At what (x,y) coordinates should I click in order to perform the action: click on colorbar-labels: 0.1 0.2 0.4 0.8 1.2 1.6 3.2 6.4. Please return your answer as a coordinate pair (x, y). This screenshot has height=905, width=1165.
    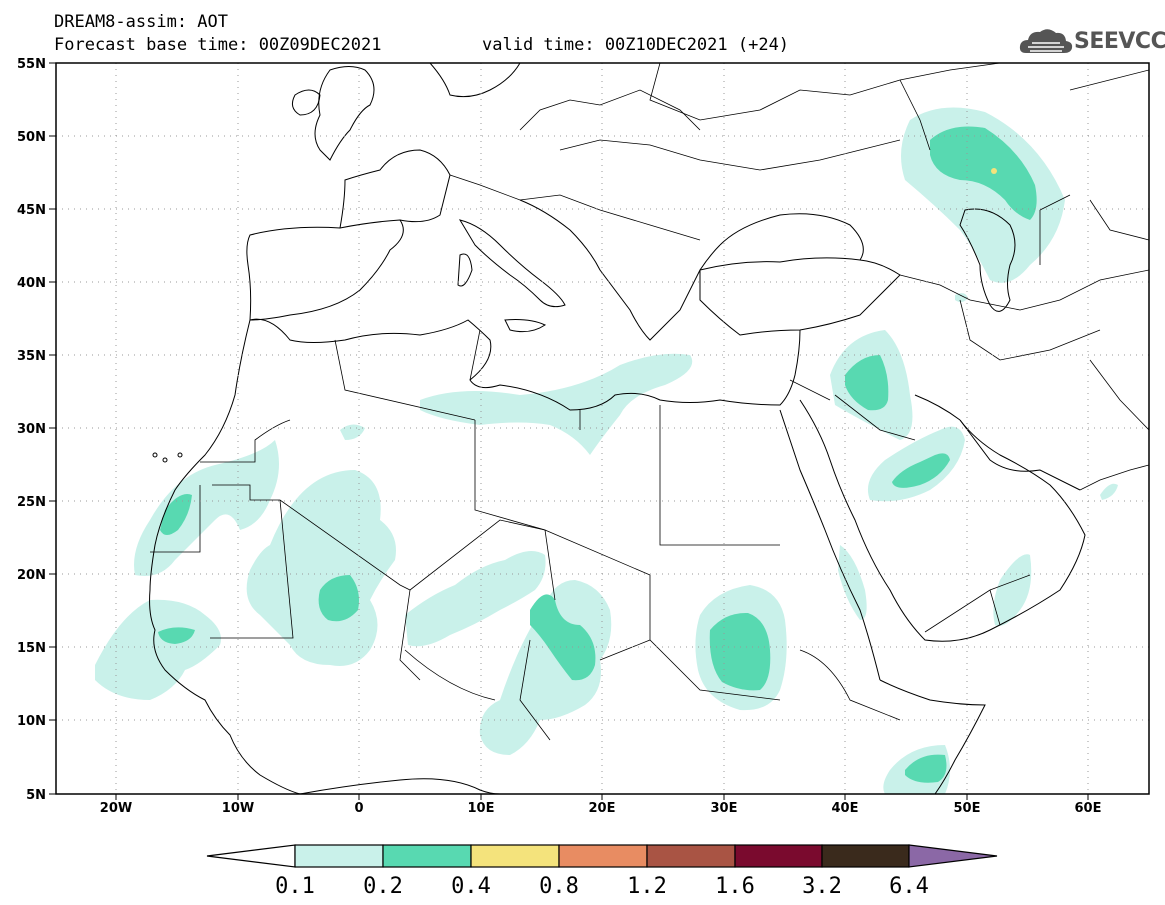
    Looking at the image, I should click on (602, 886).